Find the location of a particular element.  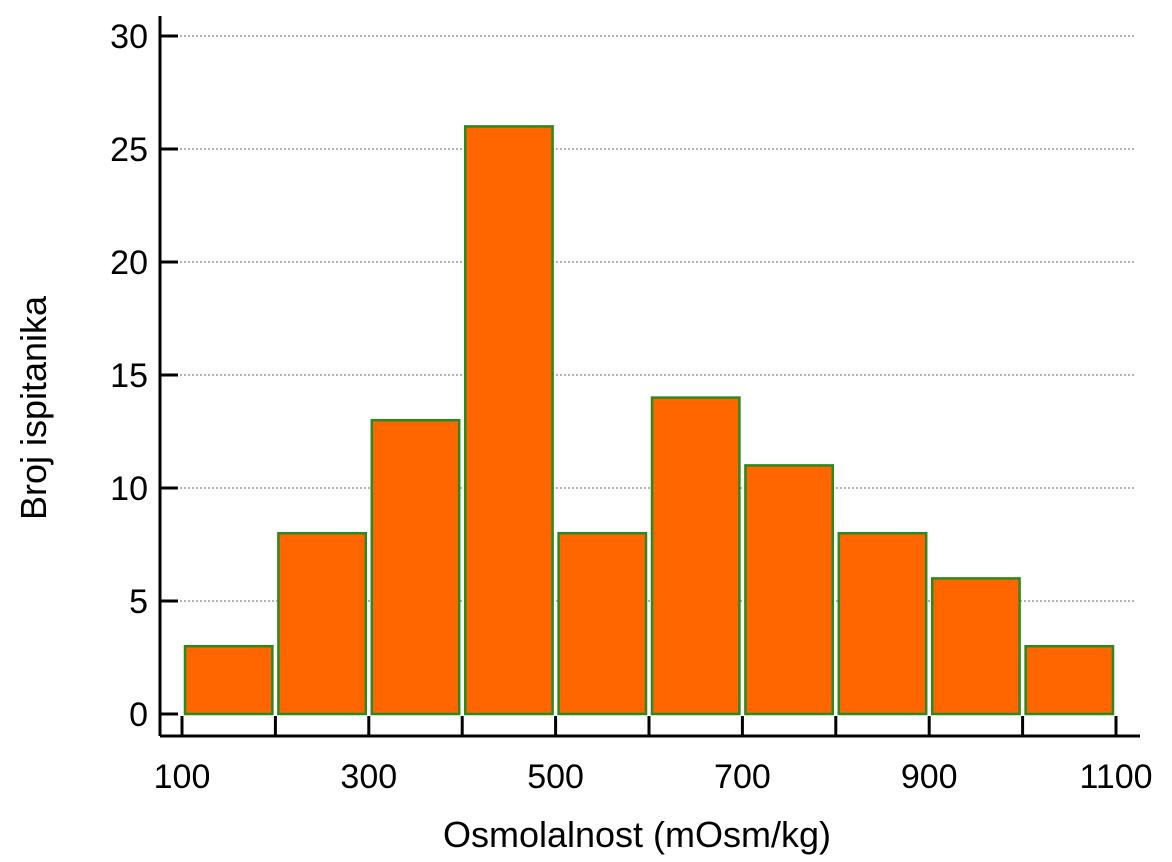

y-tick-label: 15 is located at coordinates (129, 376).